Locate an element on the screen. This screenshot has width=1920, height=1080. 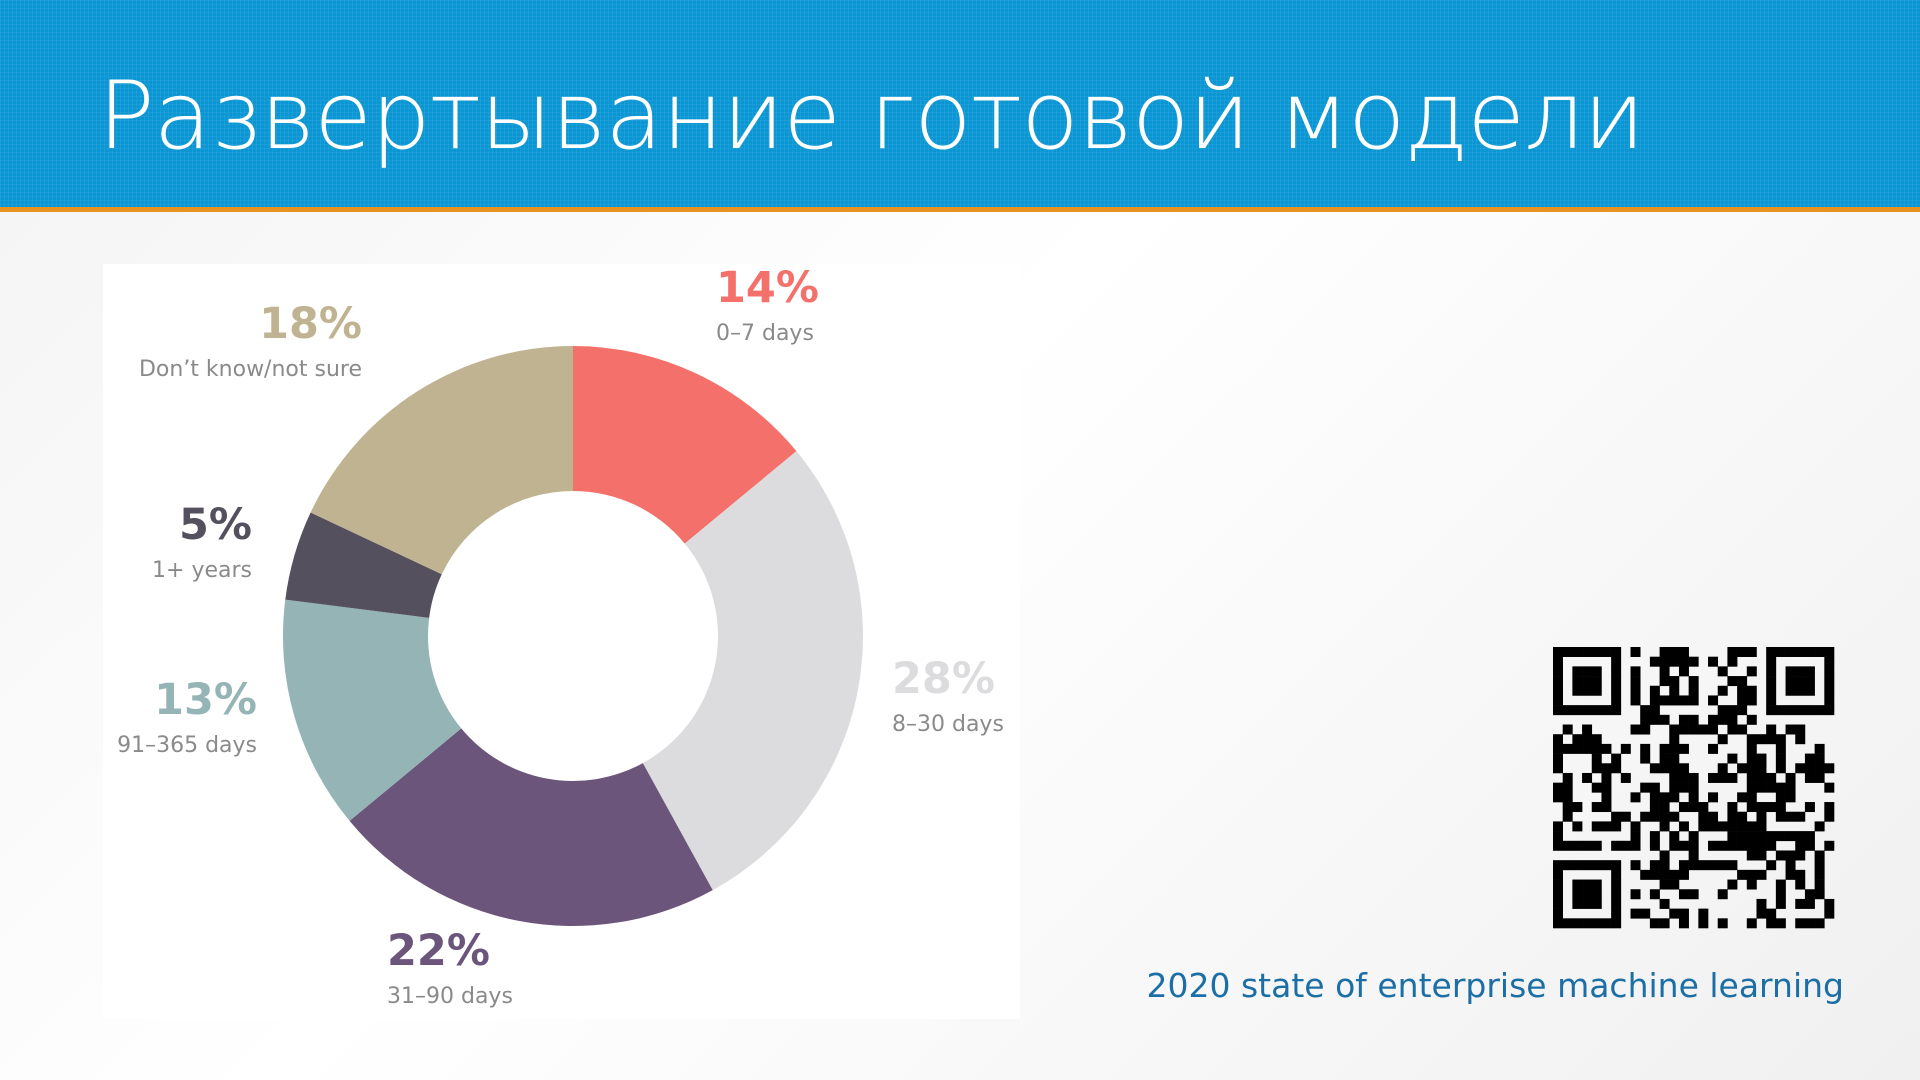
category-label: Don’t know/not sure is located at coordinates (250, 369).